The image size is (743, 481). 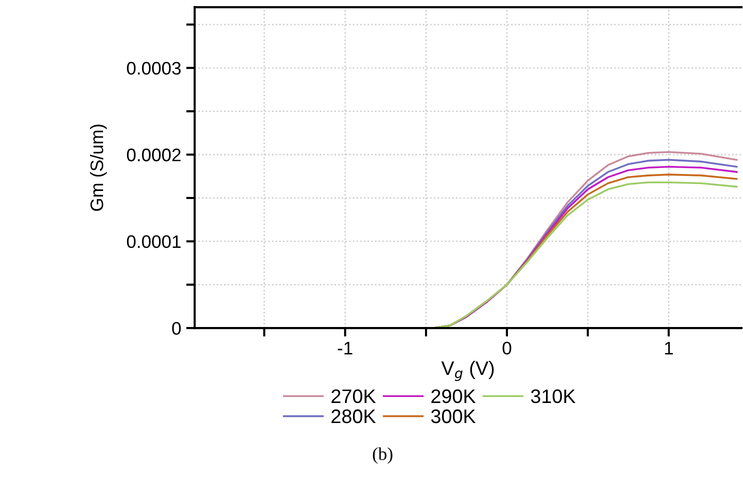 What do you see at coordinates (153, 155) in the screenshot?
I see `y-tick-label: 0.0002` at bounding box center [153, 155].